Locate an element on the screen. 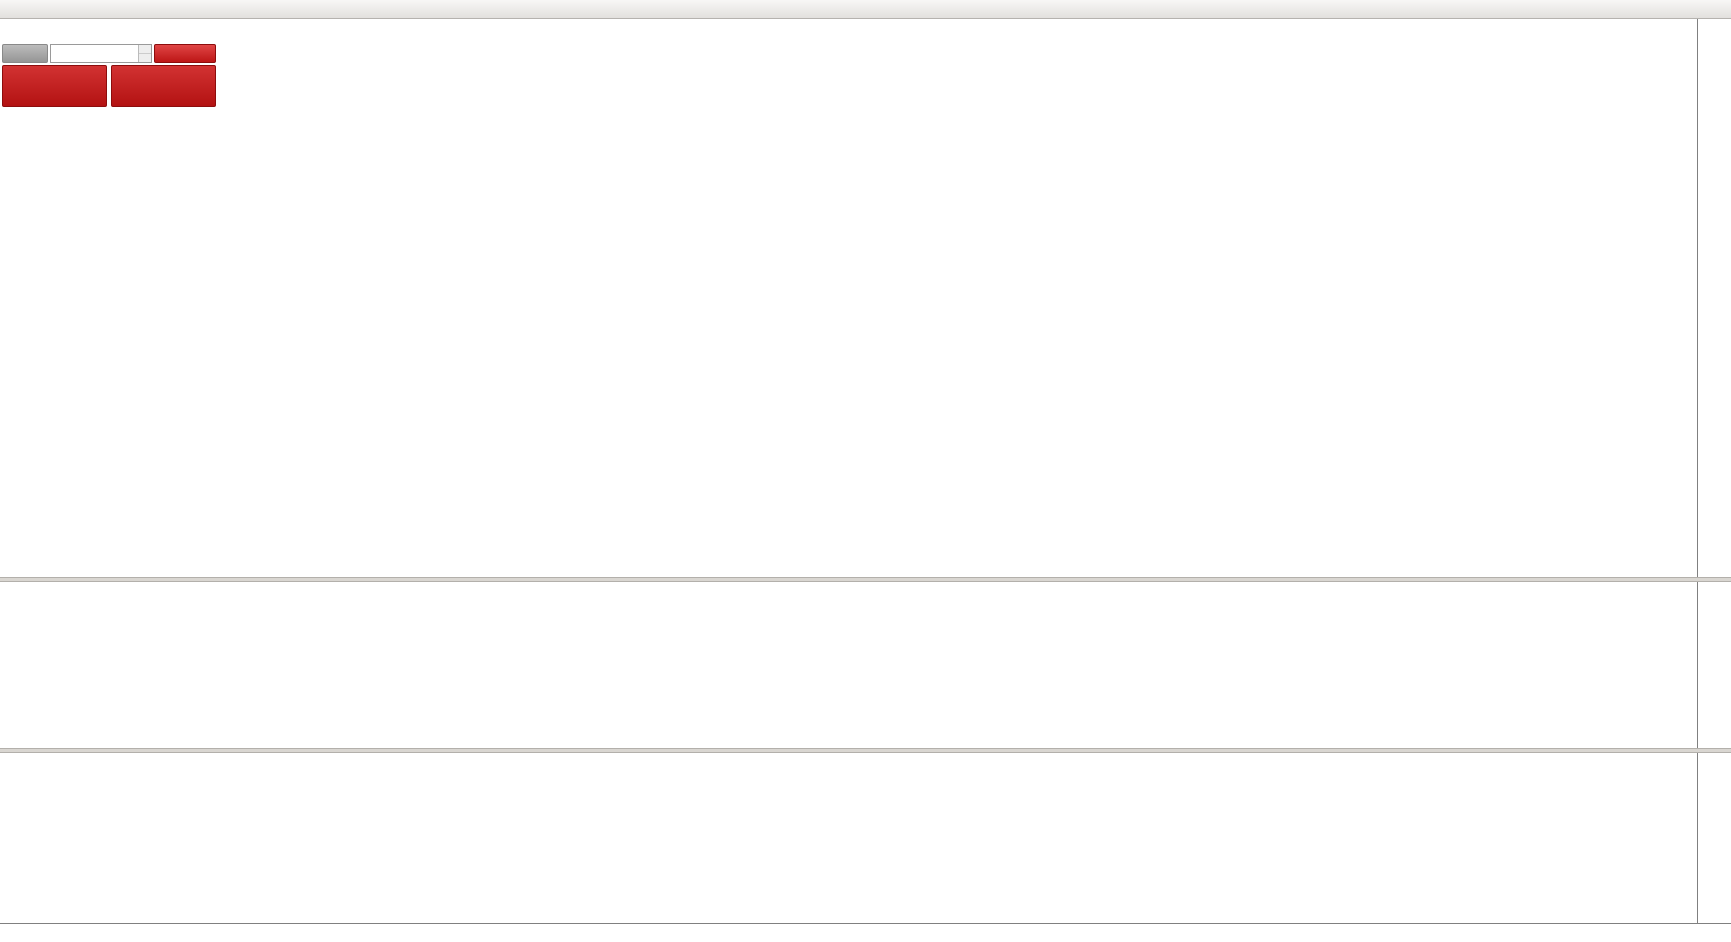 This screenshot has width=1731, height=942. volume-value is located at coordinates (94, 53).